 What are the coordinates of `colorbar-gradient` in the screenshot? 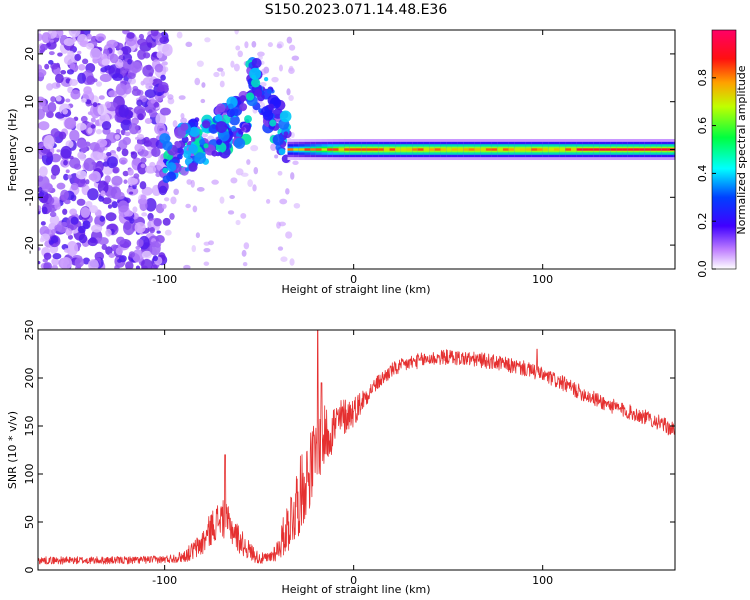 It's located at (724, 149).